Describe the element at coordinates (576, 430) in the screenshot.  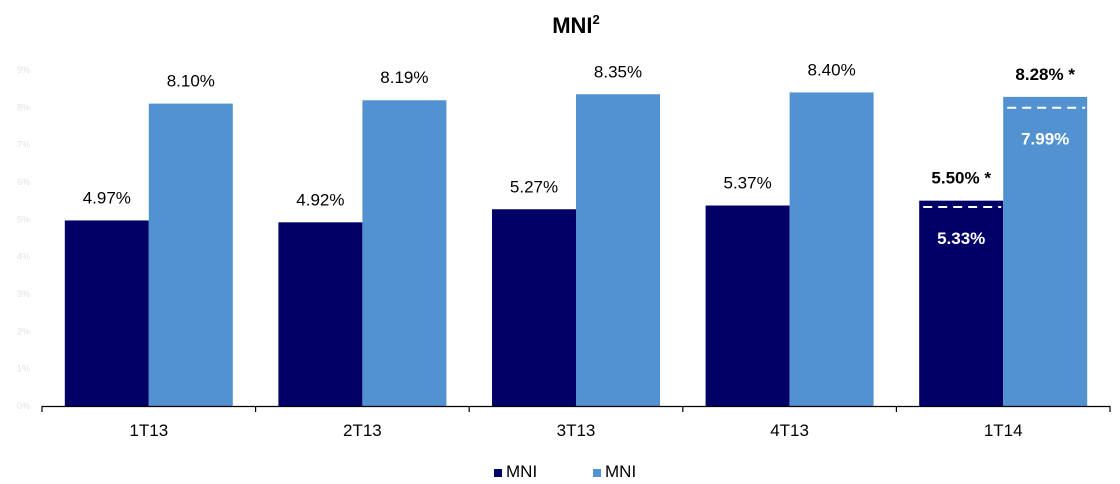
I see `x-tick-label: 3T13` at that location.